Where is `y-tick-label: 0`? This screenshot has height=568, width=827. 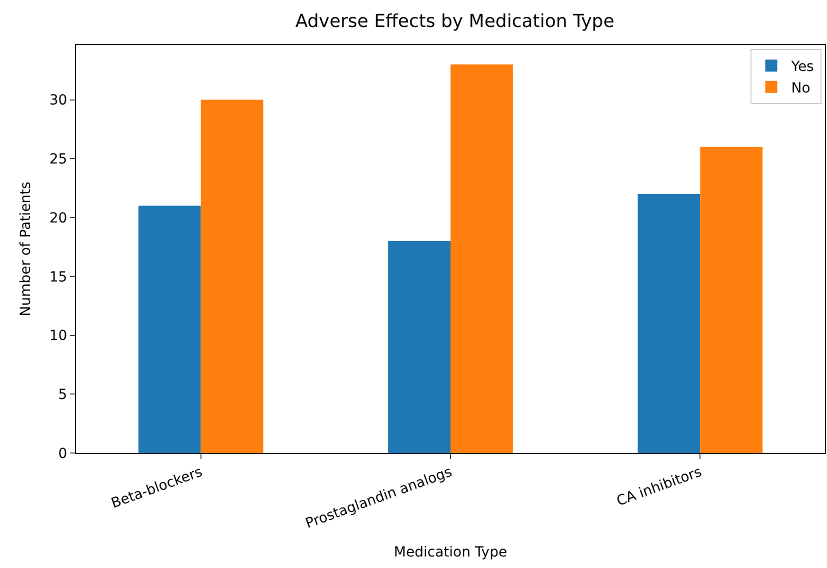
y-tick-label: 0 is located at coordinates (63, 454).